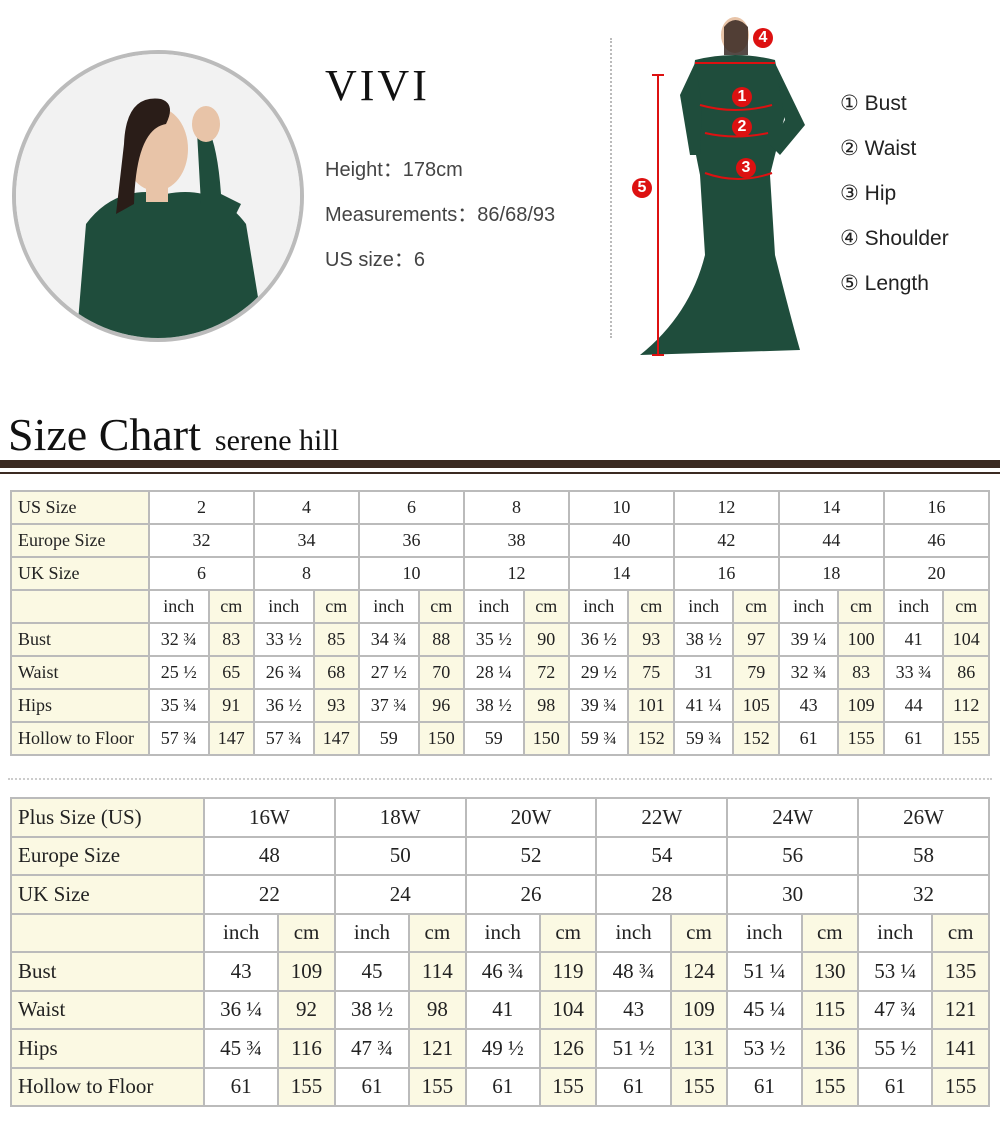 The image size is (1000, 1128). Describe the element at coordinates (107, 855) in the screenshot. I see `row-label: Europe Size` at that location.